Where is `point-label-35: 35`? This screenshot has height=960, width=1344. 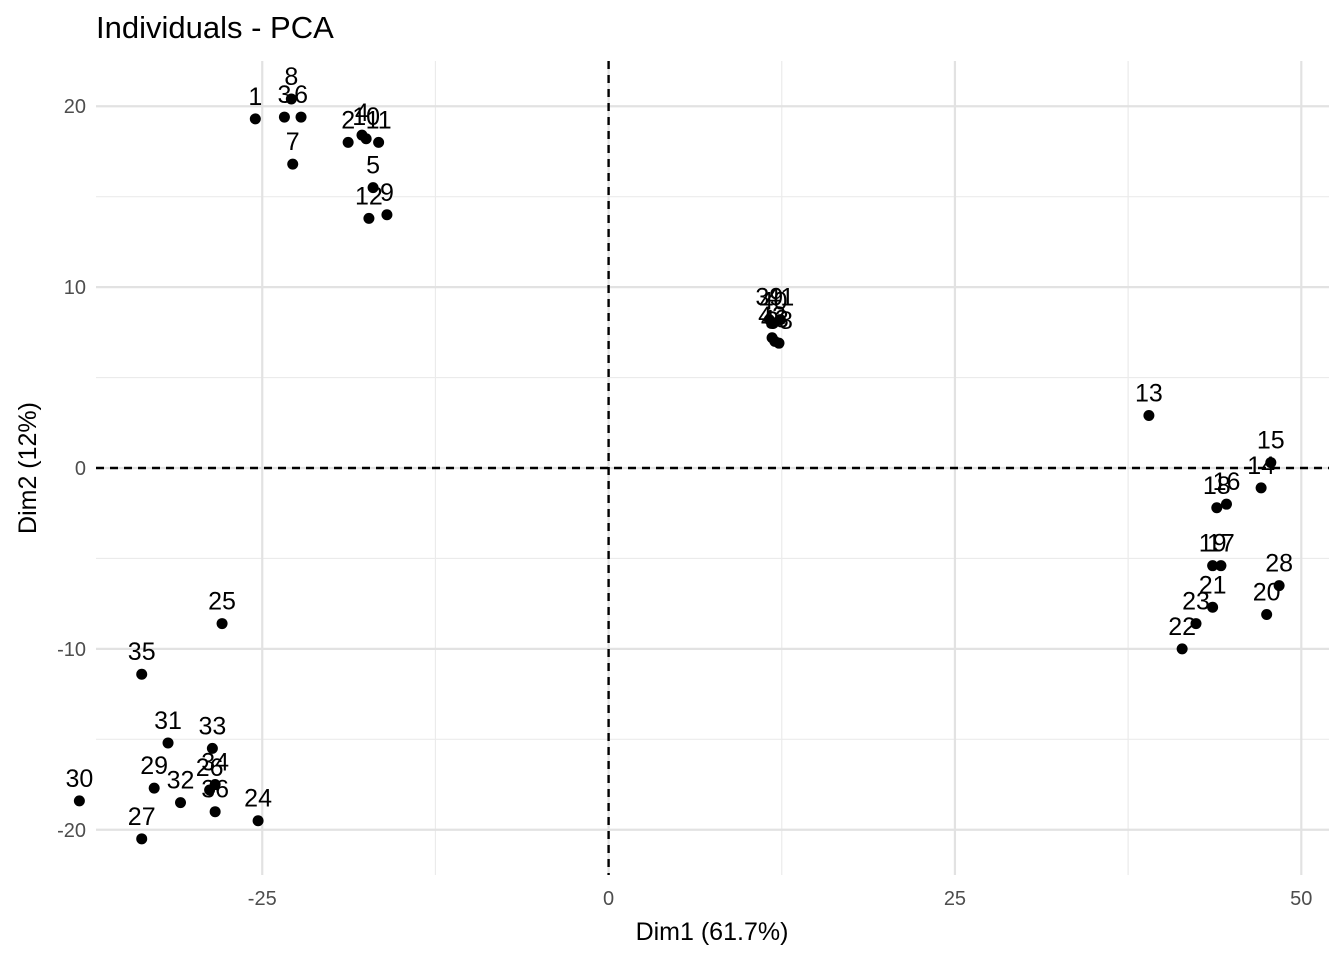
point-label-35: 35 is located at coordinates (142, 652).